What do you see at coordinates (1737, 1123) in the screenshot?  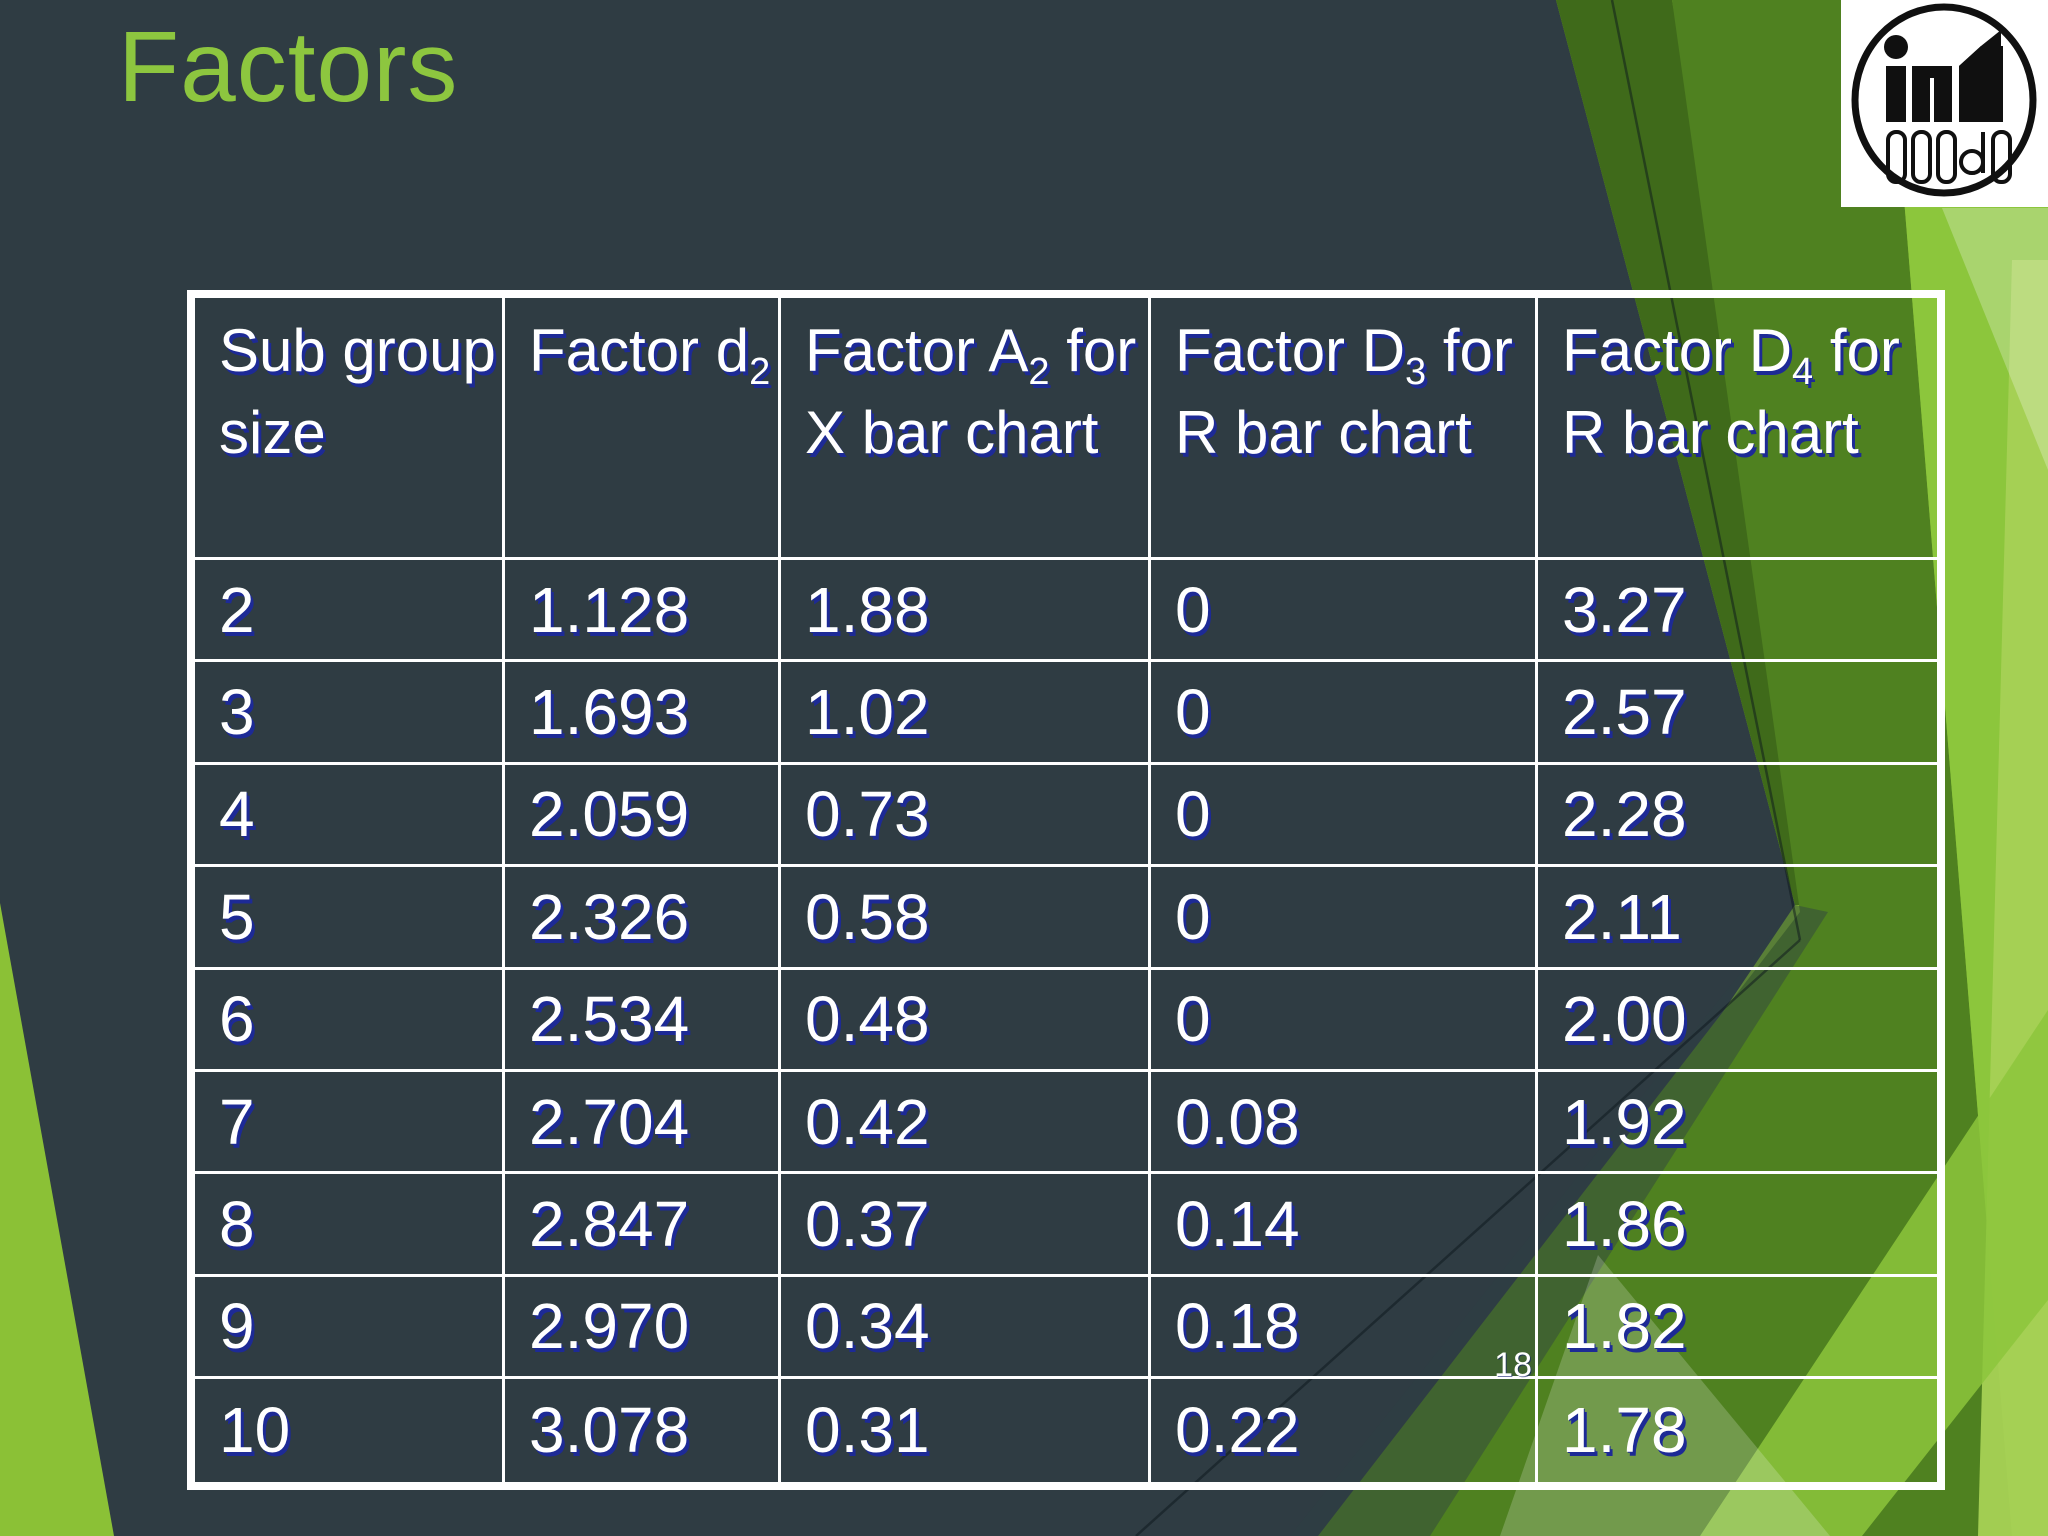 I see `cell-d4: 1.92` at bounding box center [1737, 1123].